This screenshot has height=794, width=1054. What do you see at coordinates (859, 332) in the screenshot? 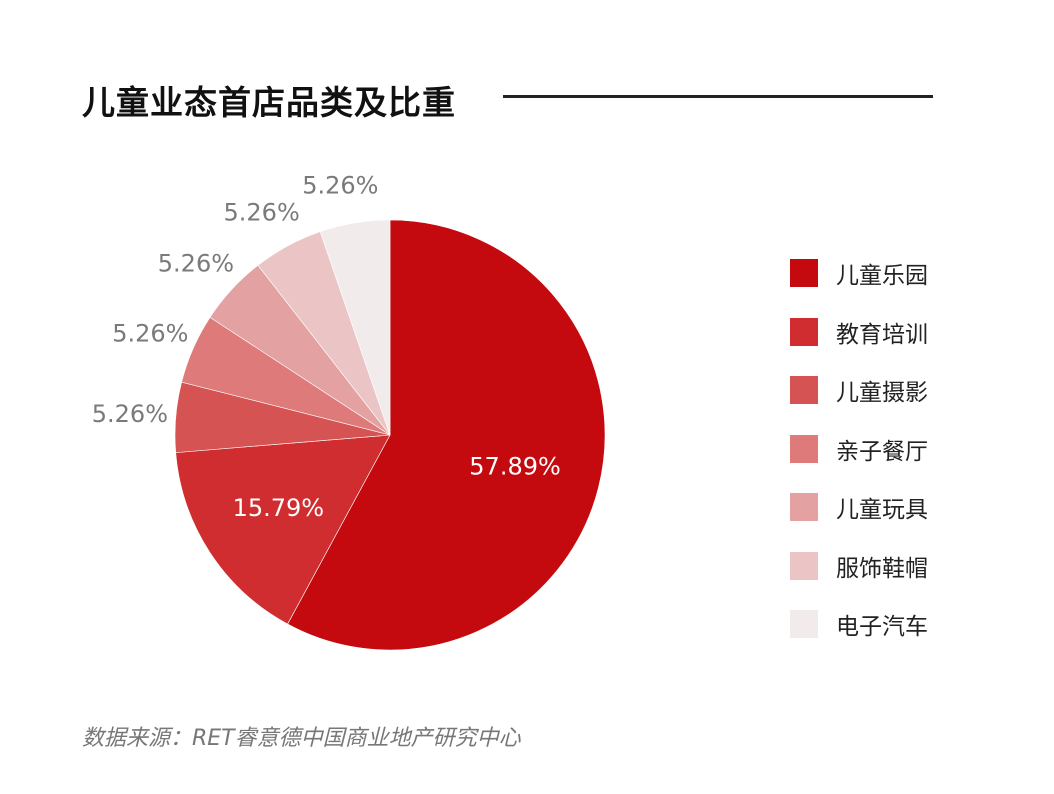
I see `legend-item: 教育培训` at bounding box center [859, 332].